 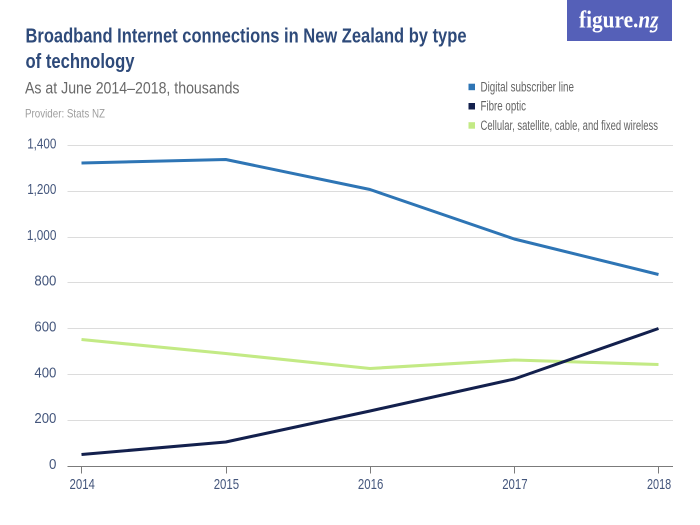 What do you see at coordinates (52, 465) in the screenshot?
I see `svg-text: 0` at bounding box center [52, 465].